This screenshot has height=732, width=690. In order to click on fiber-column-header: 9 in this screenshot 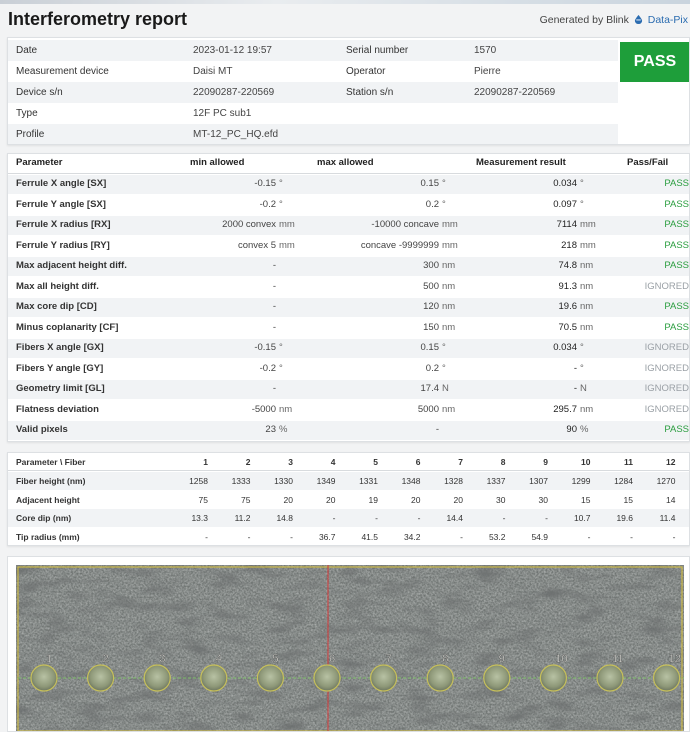, I will do `click(545, 462)`.